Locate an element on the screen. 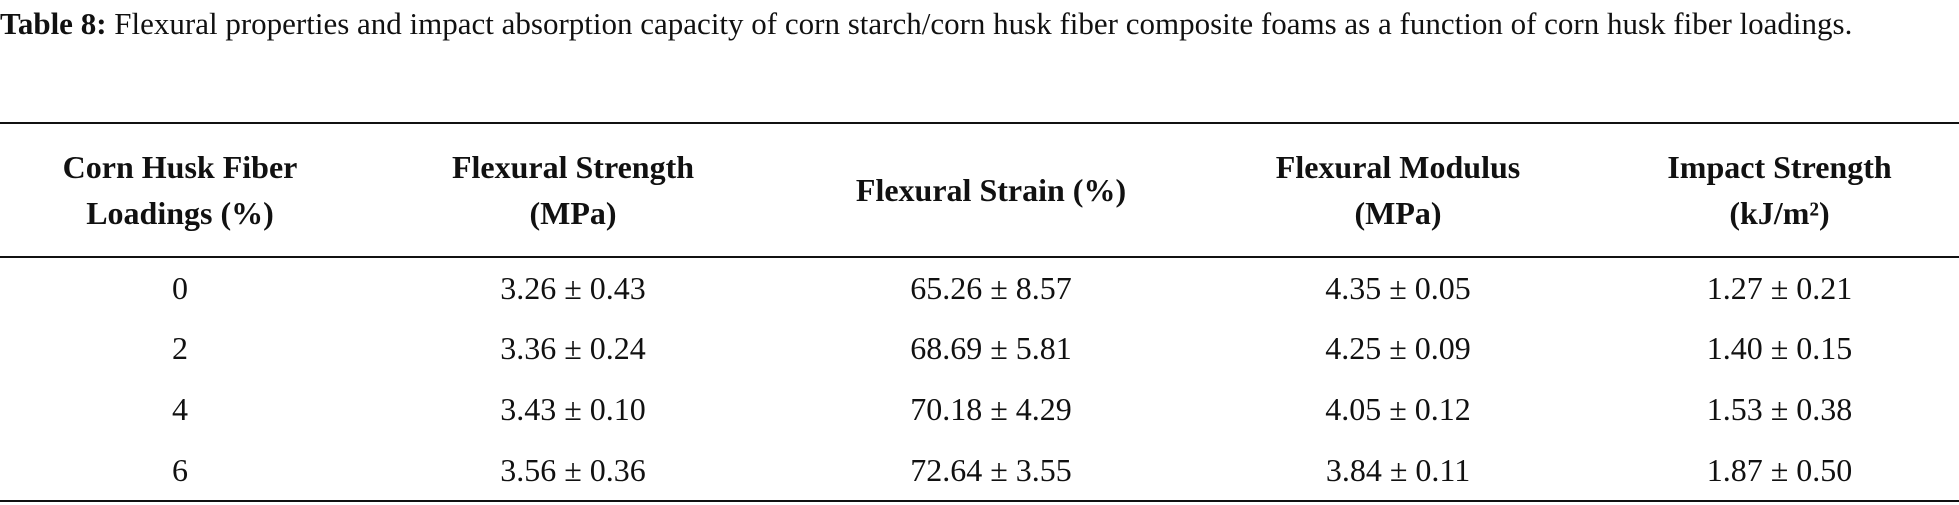  caption-label: Table 8: is located at coordinates (53, 23).